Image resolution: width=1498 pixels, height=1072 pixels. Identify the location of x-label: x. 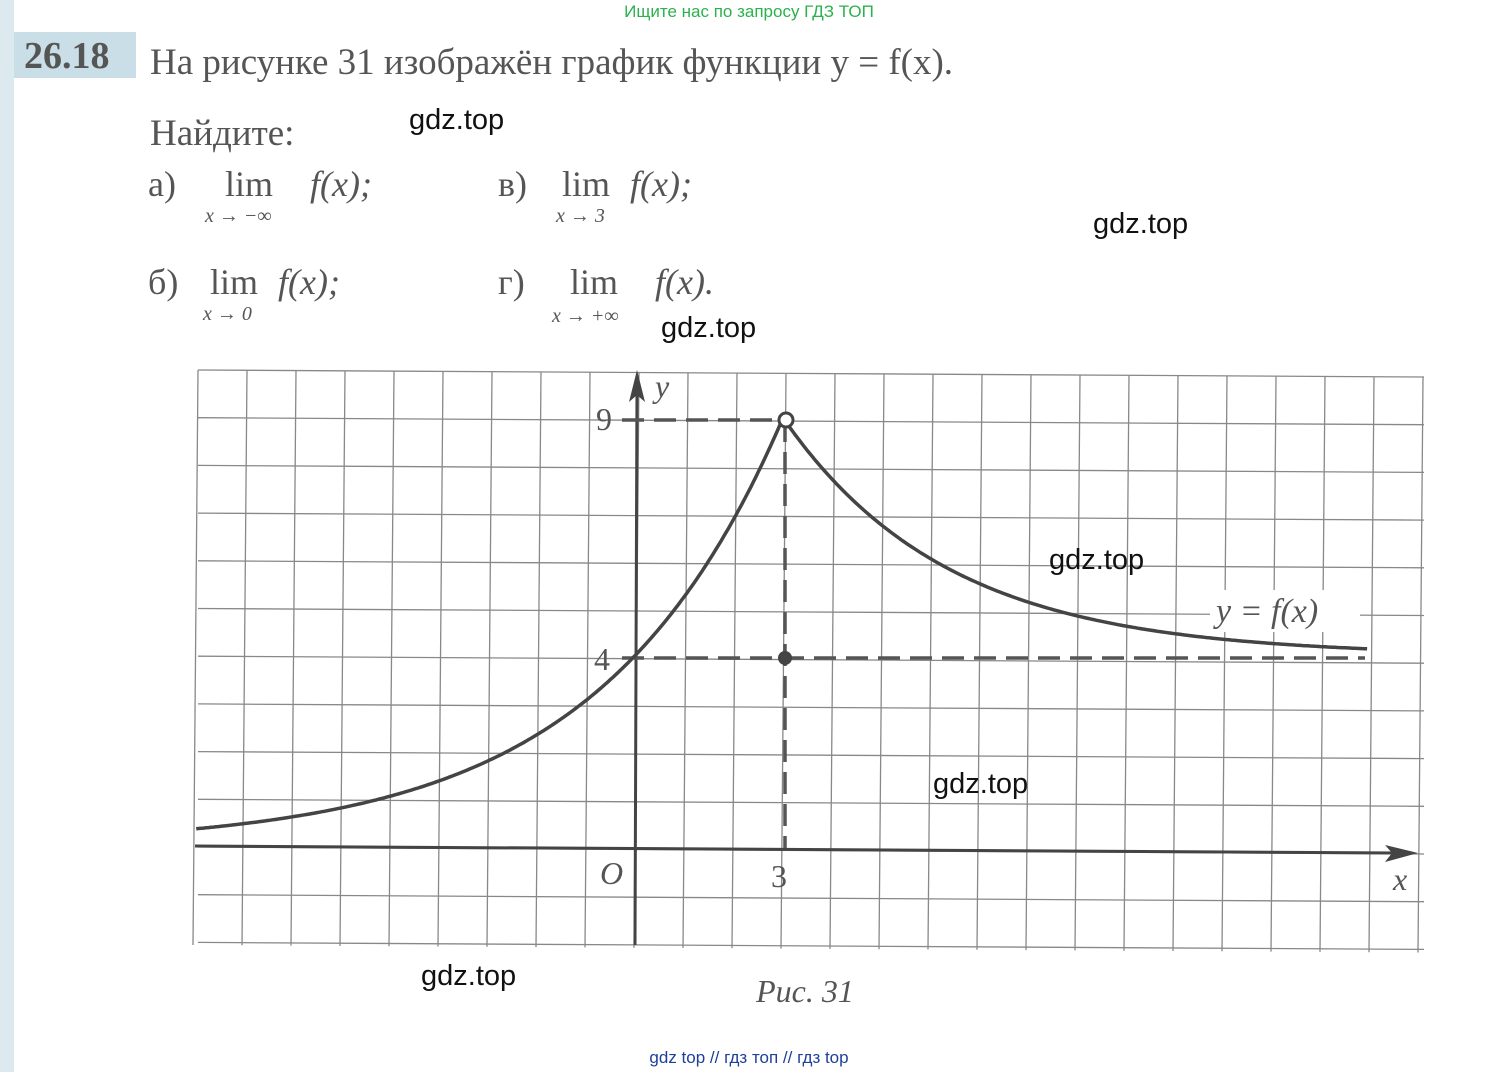
(1399, 879).